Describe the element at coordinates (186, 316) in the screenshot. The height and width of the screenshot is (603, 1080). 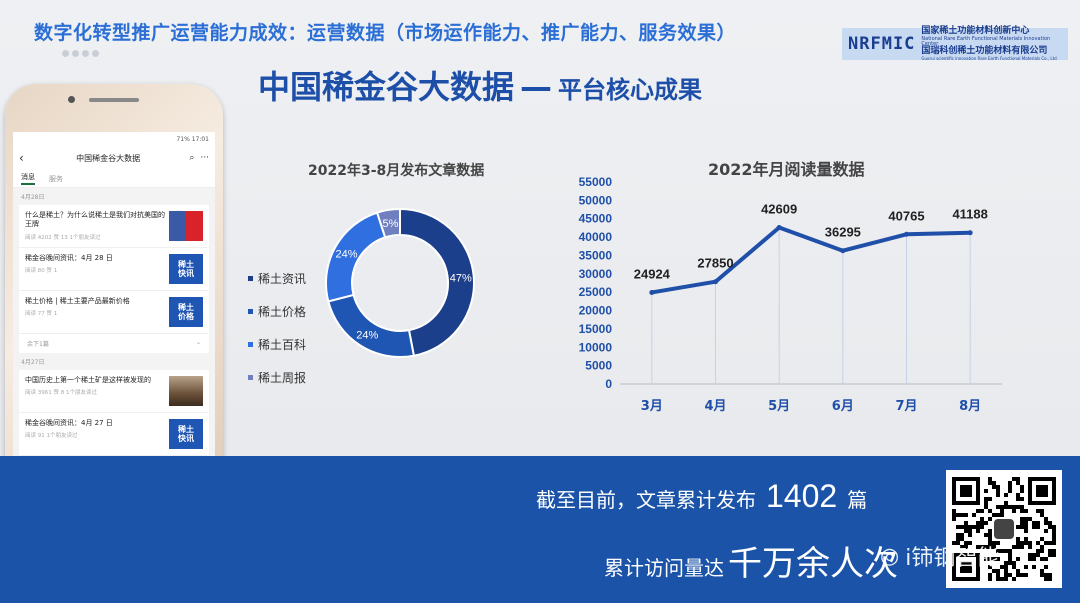
I see `thumb-label: 价格` at that location.